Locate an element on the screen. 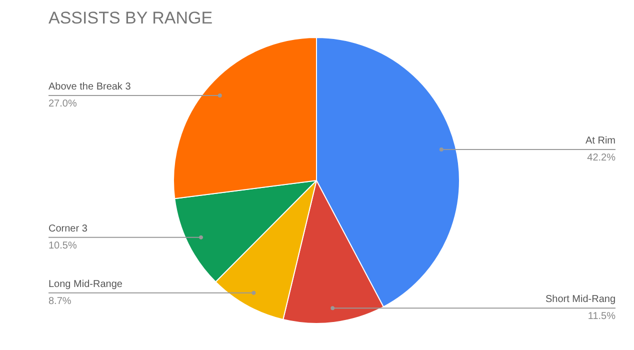  data-label: 10.5% is located at coordinates (62, 246).